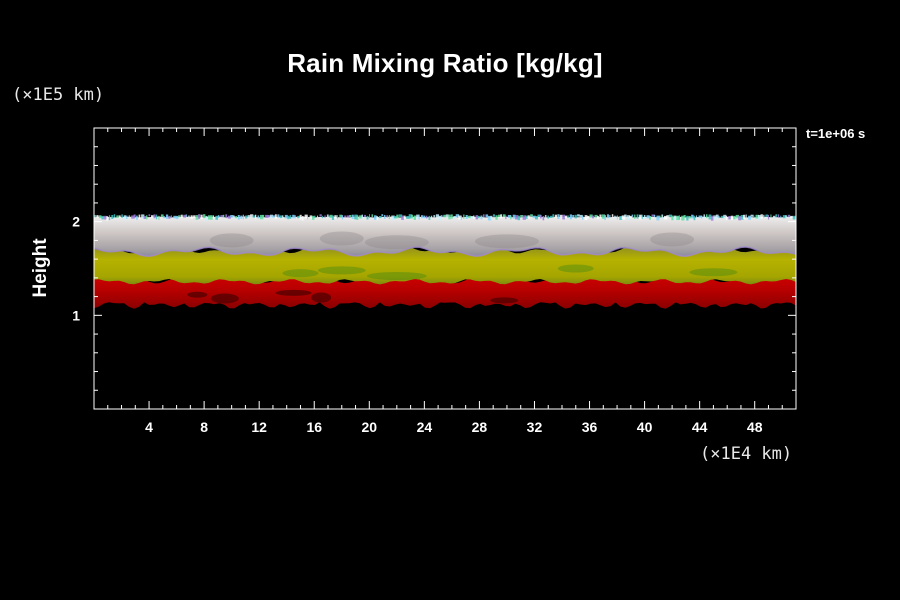 The height and width of the screenshot is (600, 900). I want to click on y-axis-unit-label: (×1E5 km), so click(58, 95).